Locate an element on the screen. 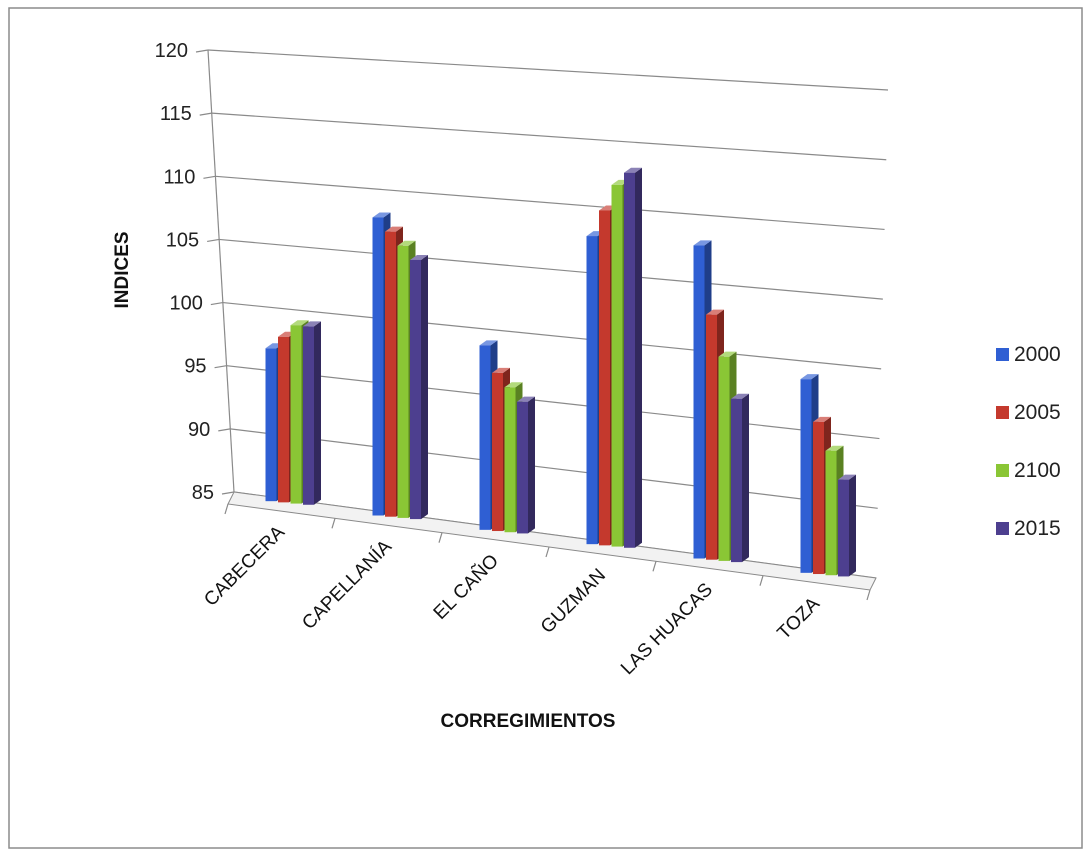  legend: 2000 2005 2100 2015 is located at coordinates (1028, 441).